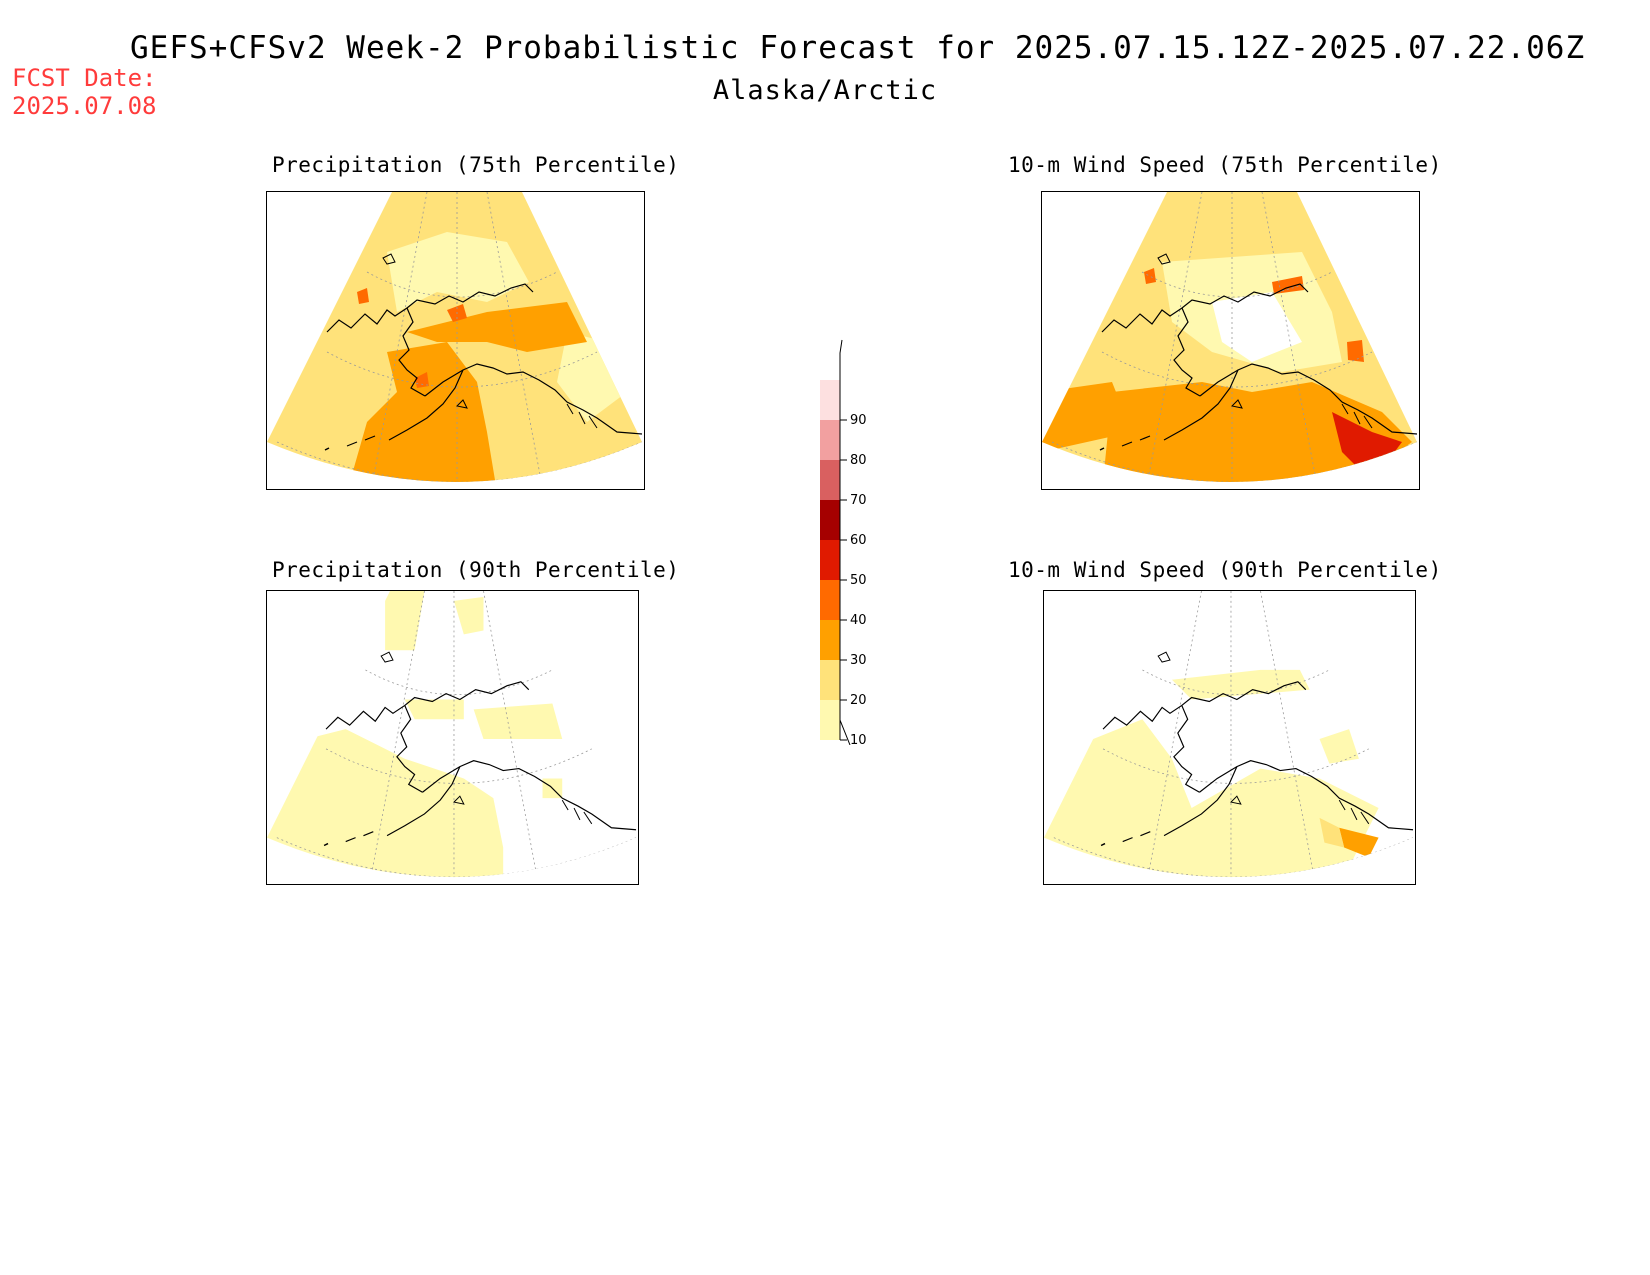 The width and height of the screenshot is (1650, 1275). What do you see at coordinates (84, 78) in the screenshot?
I see `forecast-date-label: FCST Date:` at bounding box center [84, 78].